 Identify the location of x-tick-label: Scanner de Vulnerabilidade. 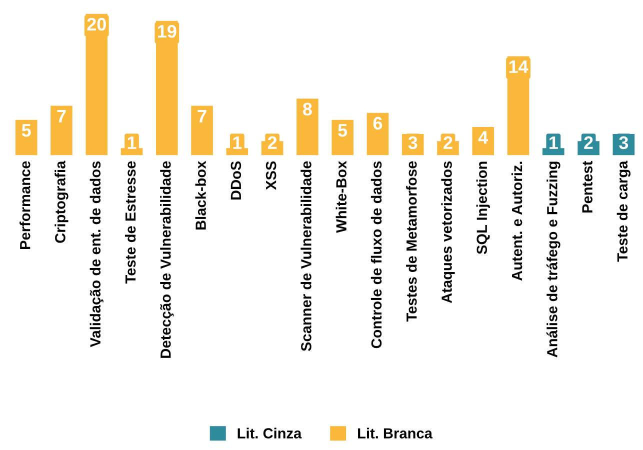
(306, 256).